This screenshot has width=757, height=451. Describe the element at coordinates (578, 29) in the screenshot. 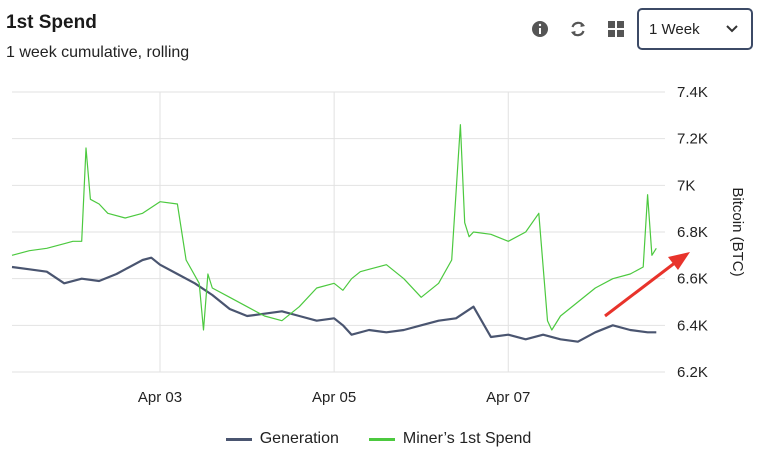

I see `refresh-icon` at that location.